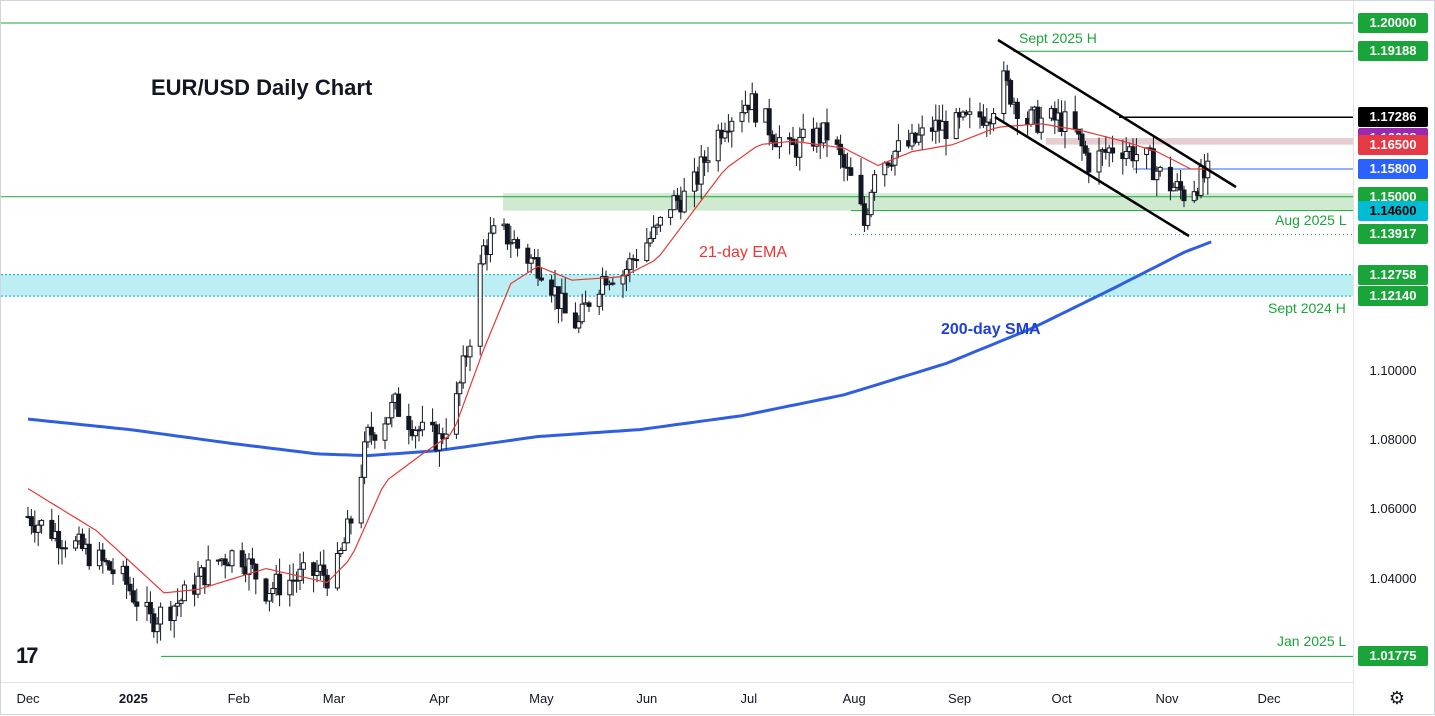 This screenshot has height=716, width=1435. Describe the element at coordinates (1092, 176) in the screenshot. I see `channel-lower-trendline` at that location.